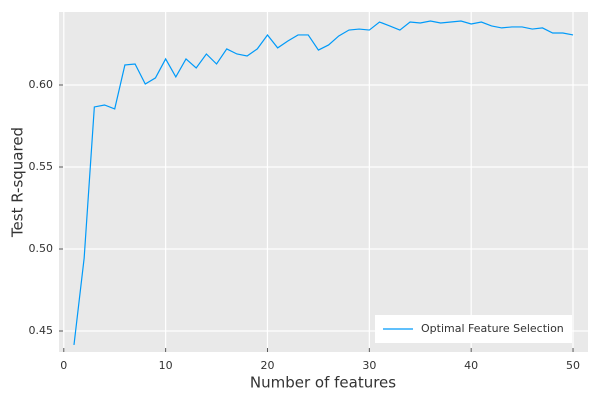 This screenshot has height=404, width=600. Describe the element at coordinates (41, 166) in the screenshot. I see `y-tick-label: 0.55` at that location.